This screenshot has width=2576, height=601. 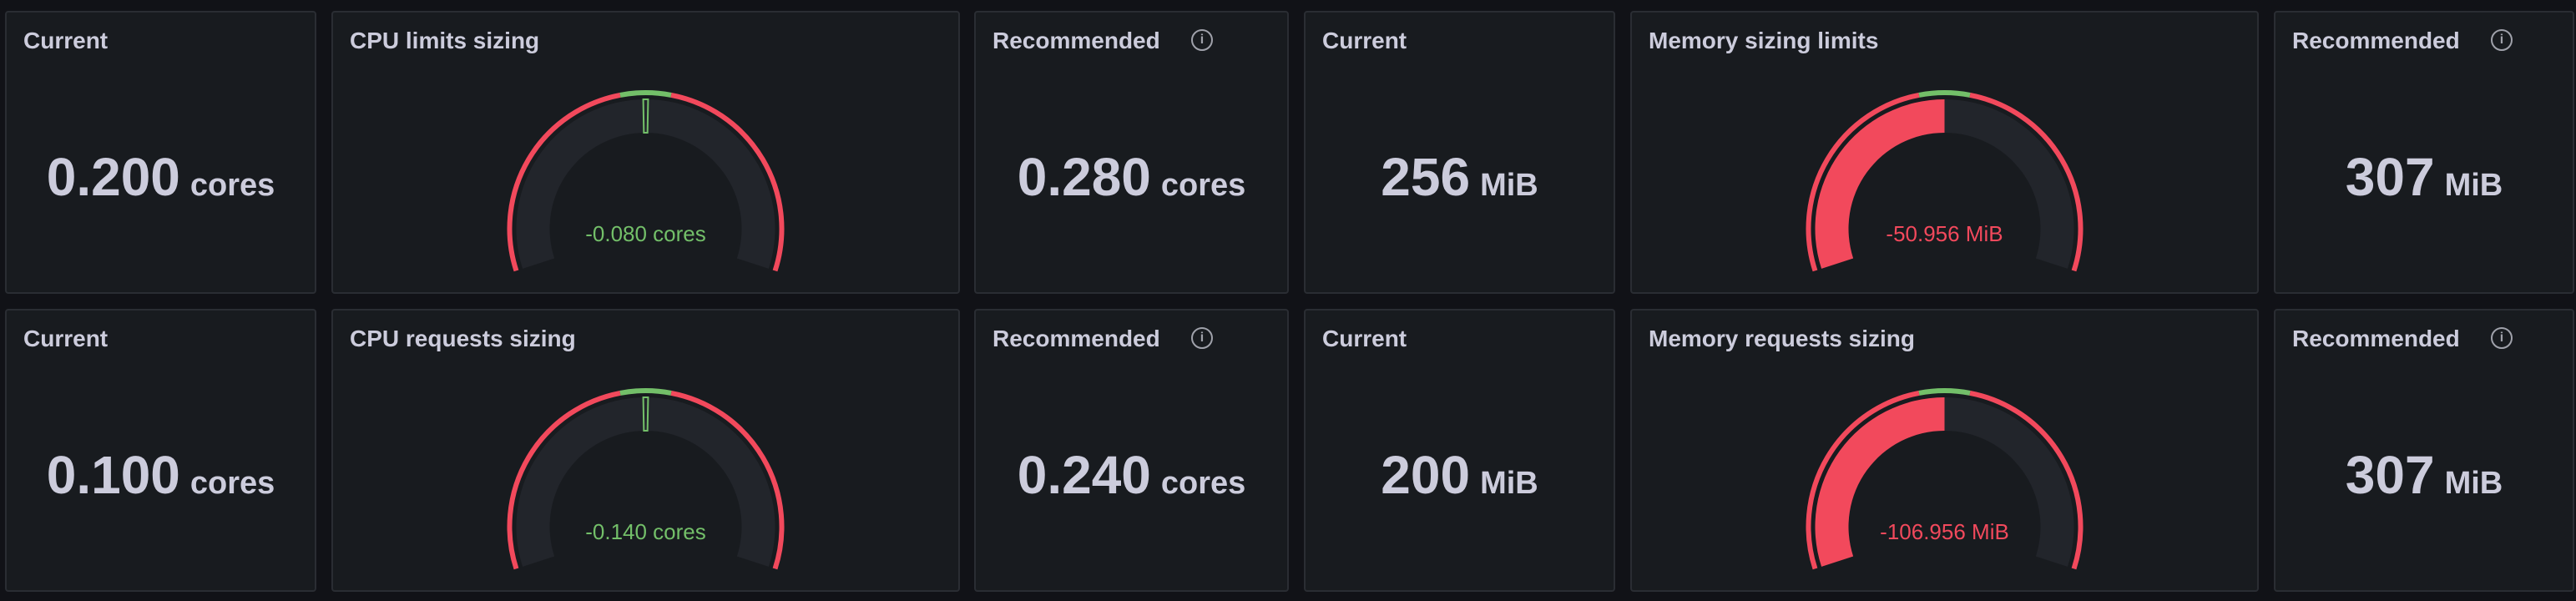 I want to click on stat-number: 200, so click(x=1426, y=475).